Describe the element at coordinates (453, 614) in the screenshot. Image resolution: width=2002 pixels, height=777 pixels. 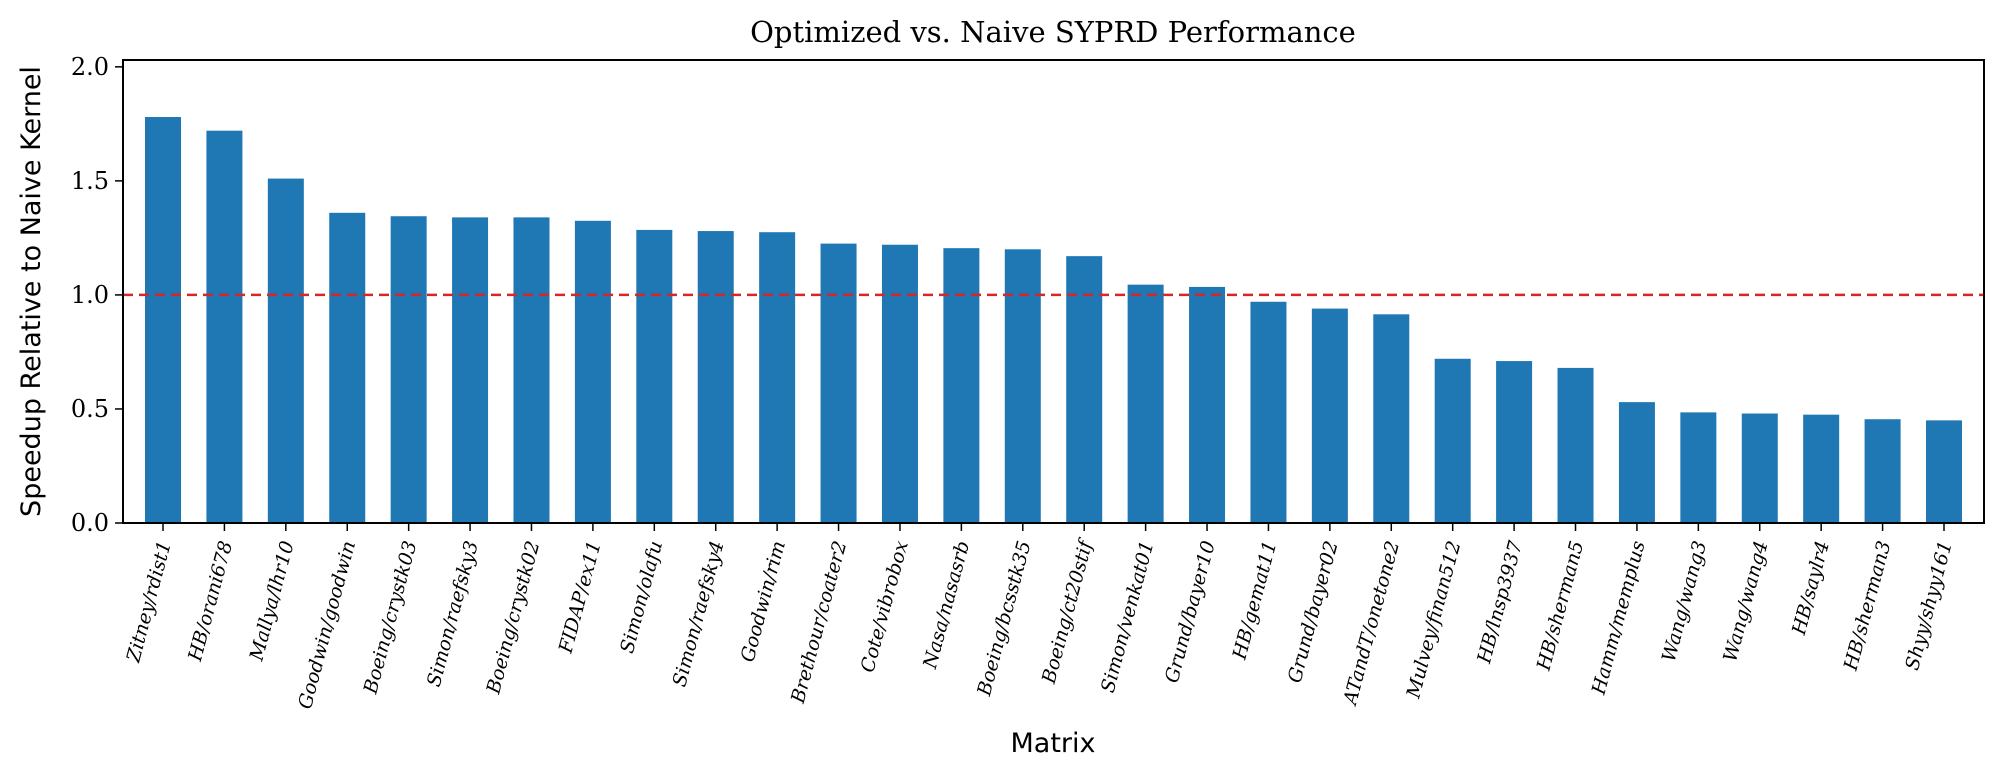
I see `x-tick-label: Simon/raefsky3` at that location.